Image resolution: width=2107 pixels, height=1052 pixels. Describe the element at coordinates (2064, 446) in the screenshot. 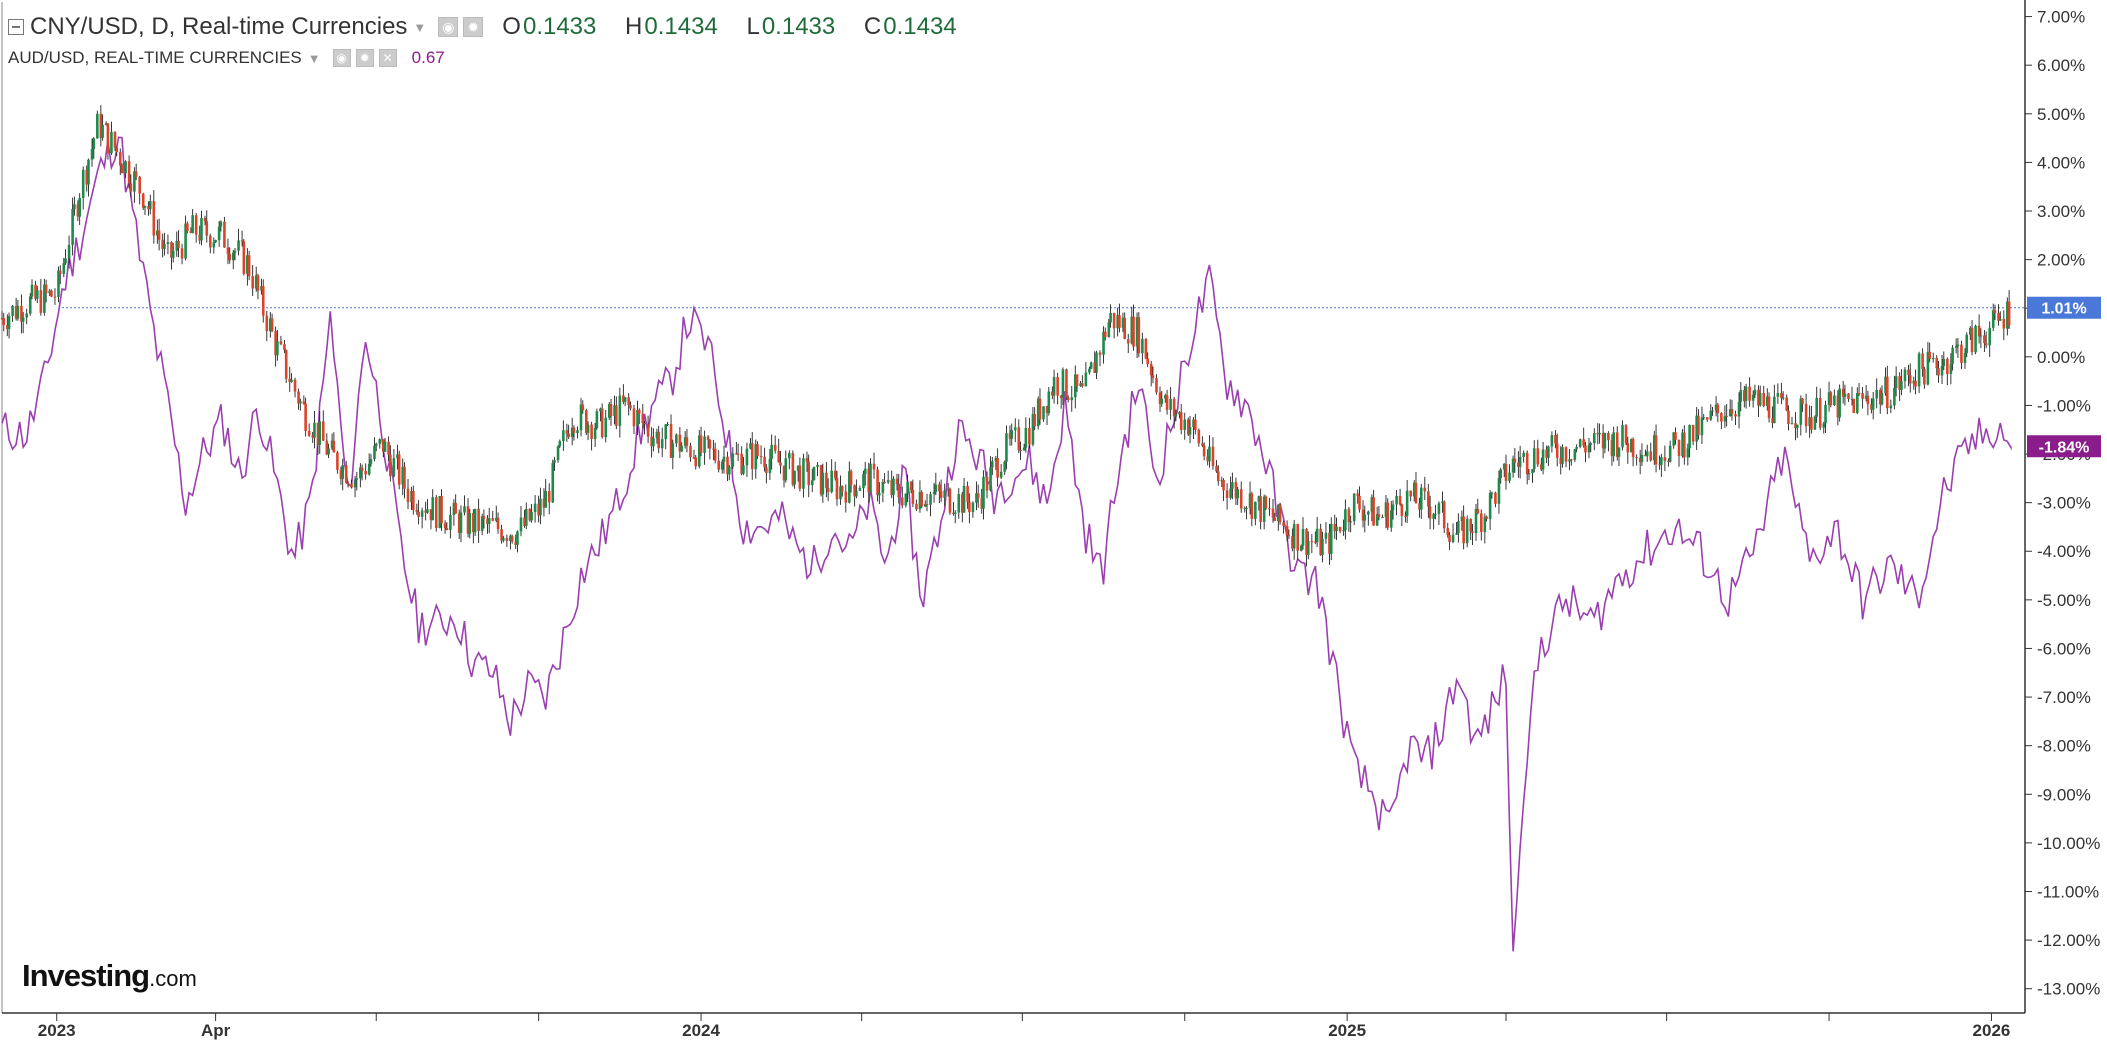

I see `aud-last-badge-bg` at that location.